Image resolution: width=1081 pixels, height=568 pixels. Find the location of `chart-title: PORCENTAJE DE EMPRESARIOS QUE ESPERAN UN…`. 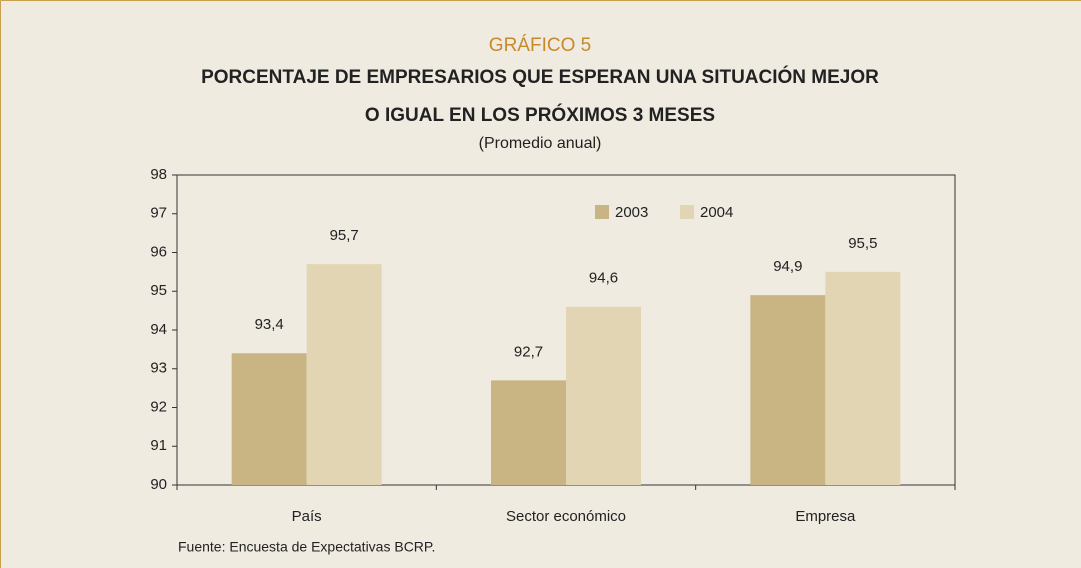

chart-title: PORCENTAJE DE EMPRESARIOS QUE ESPERAN UN… is located at coordinates (540, 77).